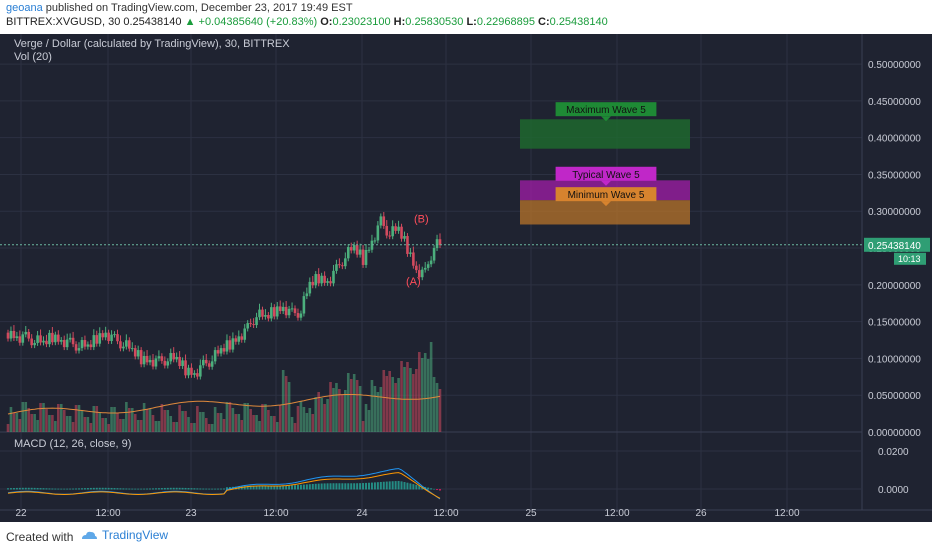 The width and height of the screenshot is (932, 550). Describe the element at coordinates (258, 22) in the screenshot. I see `change: +0.04385640 (+20.83%)` at that location.